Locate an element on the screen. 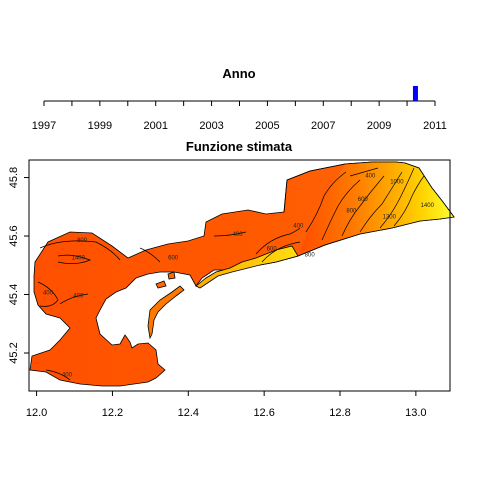  x-tick-label: 12.2 is located at coordinates (112, 413).